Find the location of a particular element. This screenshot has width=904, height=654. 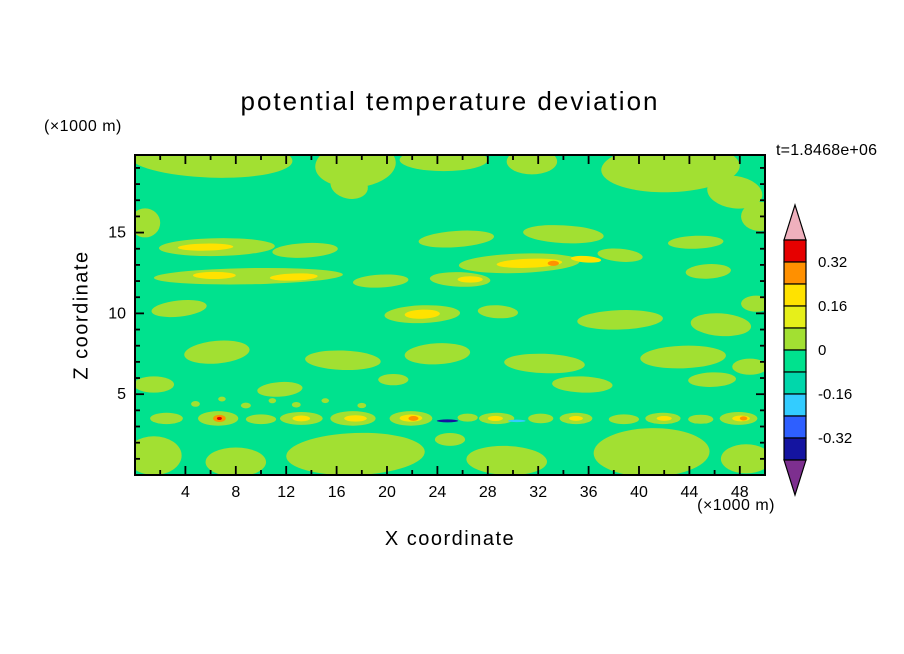

x-tick-label: 16 is located at coordinates (337, 492).